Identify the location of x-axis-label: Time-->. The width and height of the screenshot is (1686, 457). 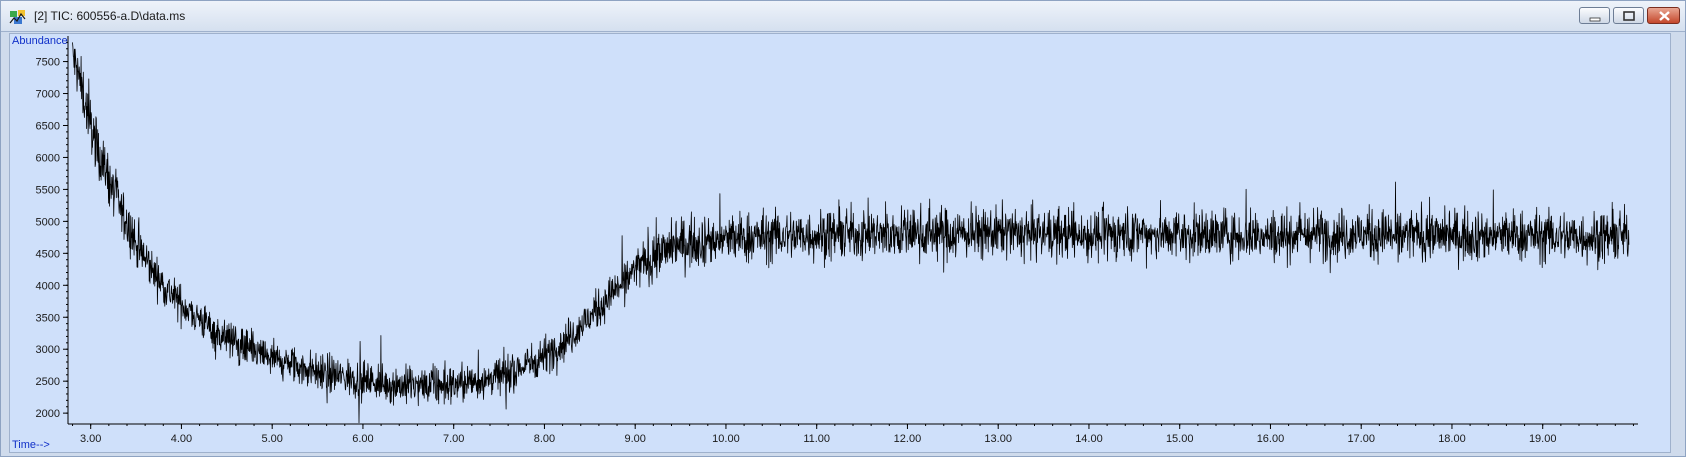
(31, 445).